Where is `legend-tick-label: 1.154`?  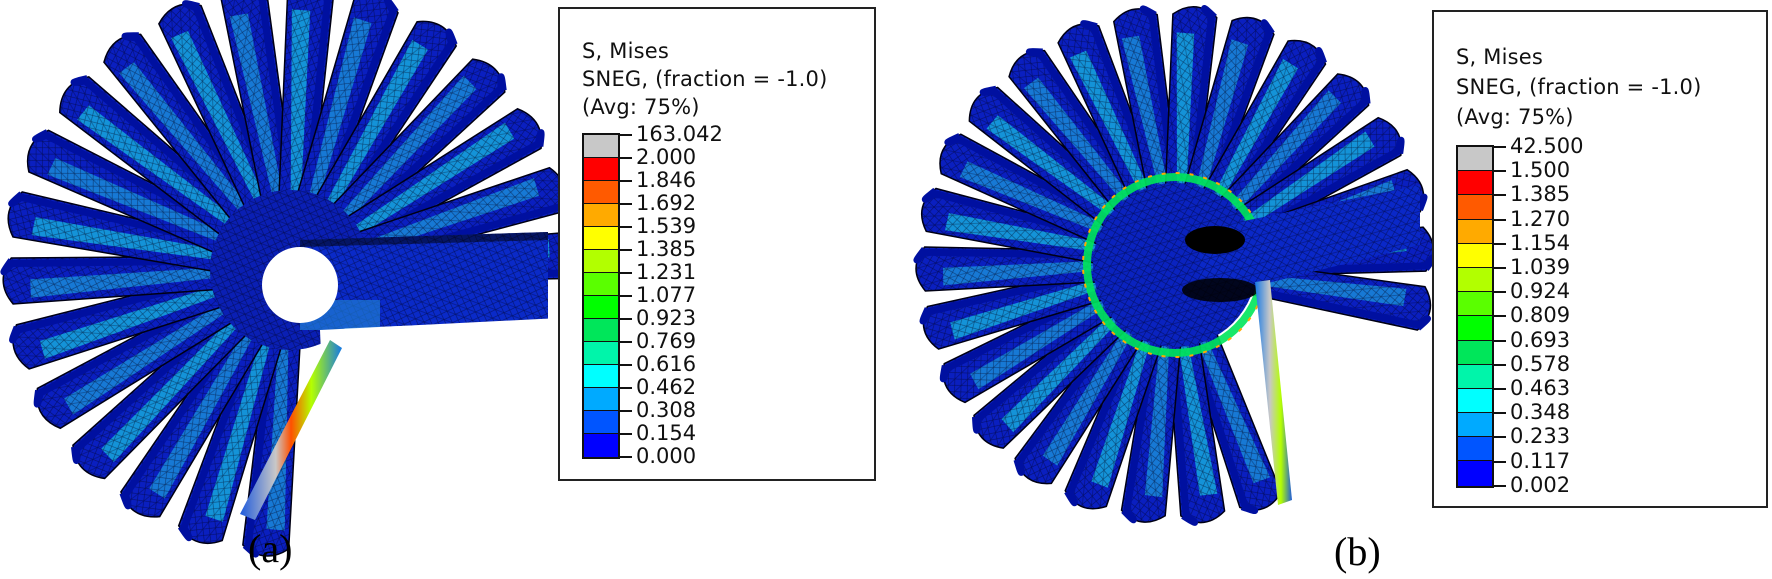
legend-tick-label: 1.154 is located at coordinates (1540, 242).